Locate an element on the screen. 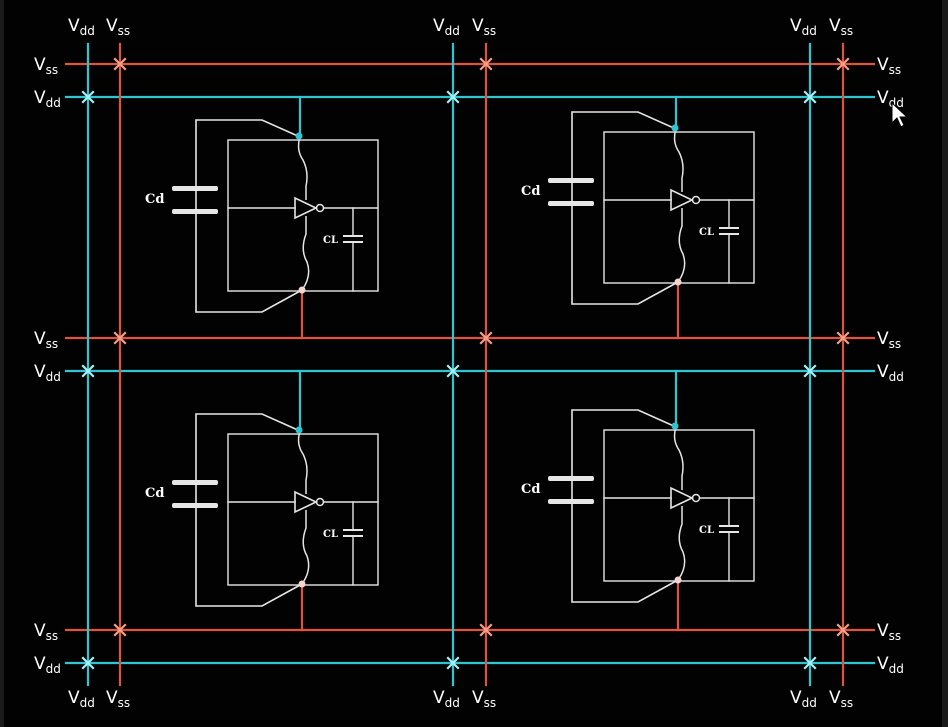 The width and height of the screenshot is (948, 727). logic-cell-3: Cd CL is located at coordinates (262, 500).